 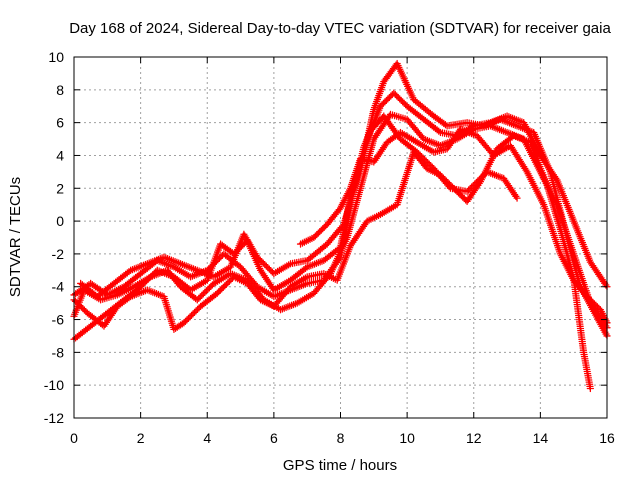 What do you see at coordinates (60, 188) in the screenshot?
I see `y-tick-label: 2` at bounding box center [60, 188].